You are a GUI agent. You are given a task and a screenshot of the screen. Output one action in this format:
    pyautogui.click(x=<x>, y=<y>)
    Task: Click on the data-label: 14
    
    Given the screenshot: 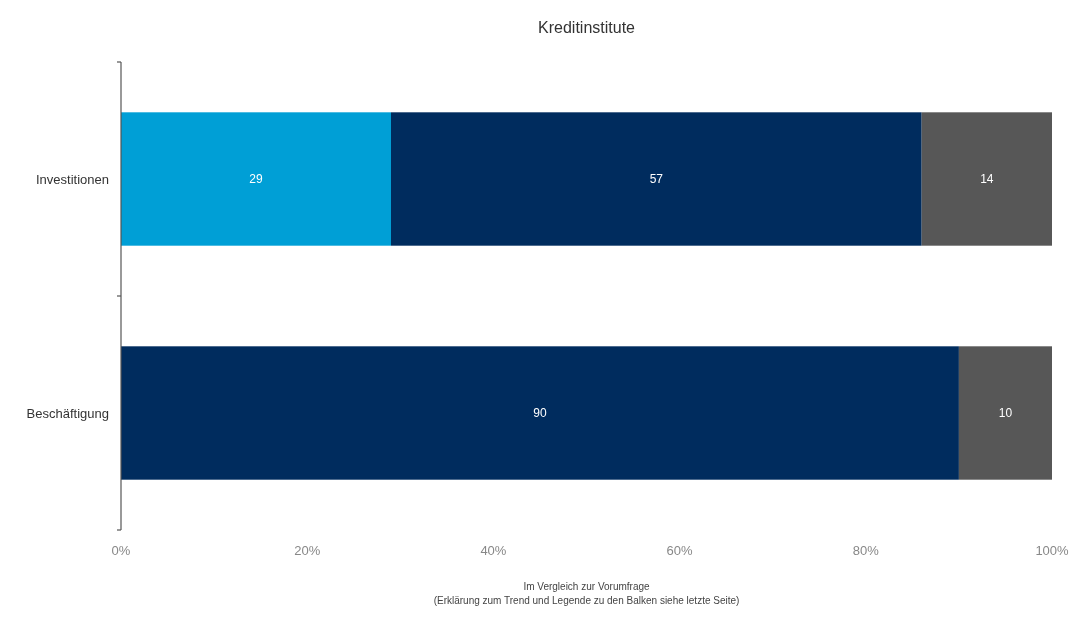 What is the action you would take?
    pyautogui.click(x=987, y=179)
    